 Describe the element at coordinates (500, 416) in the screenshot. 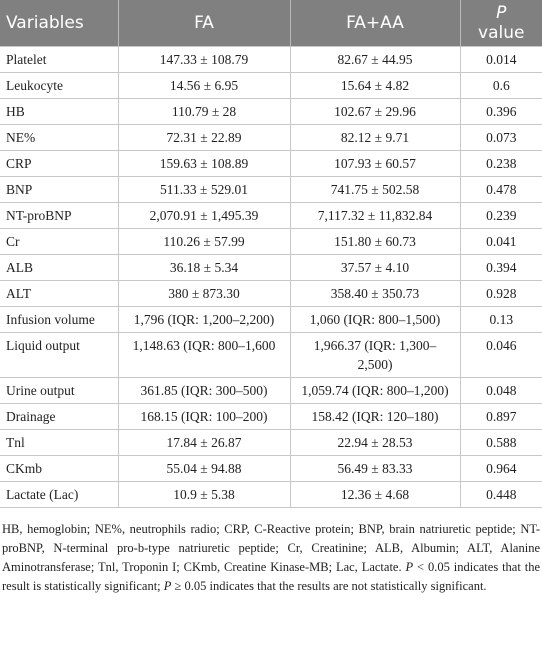

I see `table-cell: 0.897` at that location.